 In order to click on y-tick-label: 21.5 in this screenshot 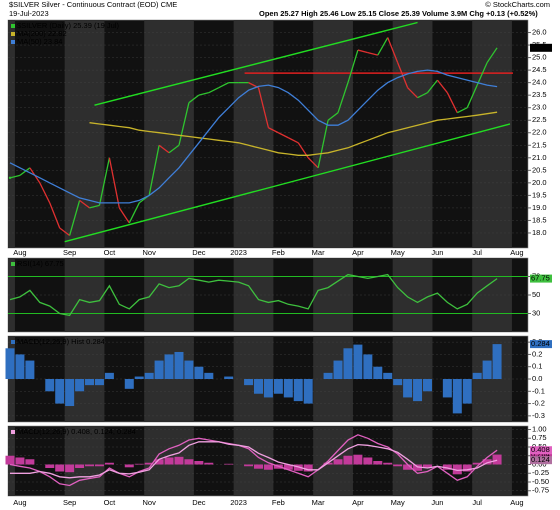, I will do `click(539, 144)`.